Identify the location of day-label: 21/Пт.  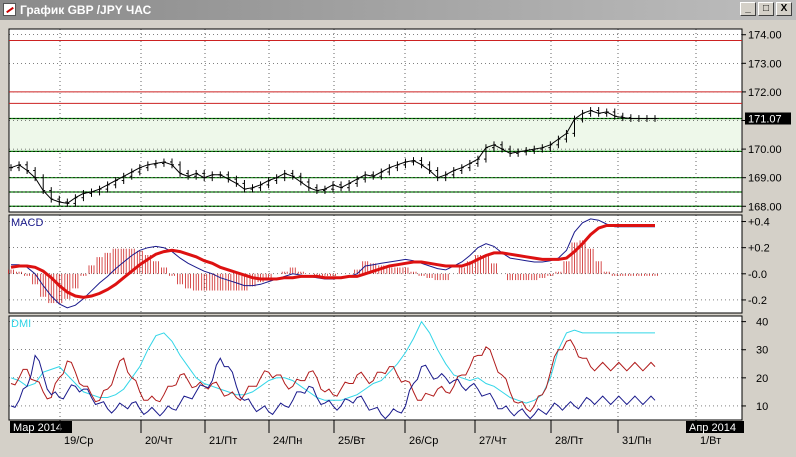
(223, 441).